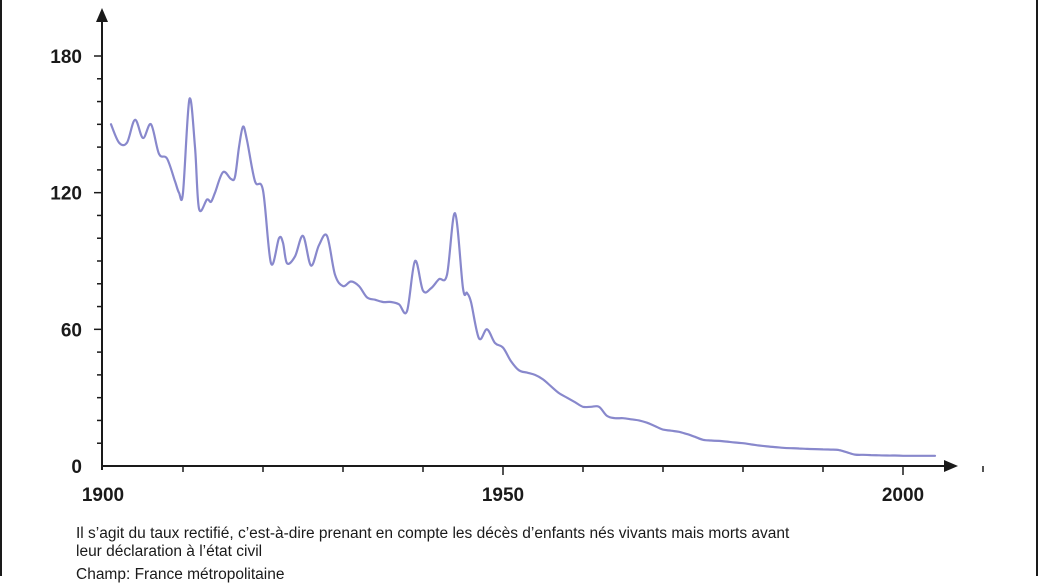 This screenshot has height=584, width=1038. What do you see at coordinates (180, 574) in the screenshot?
I see `chart-note-line-3: Champ: France métropolitaine` at bounding box center [180, 574].